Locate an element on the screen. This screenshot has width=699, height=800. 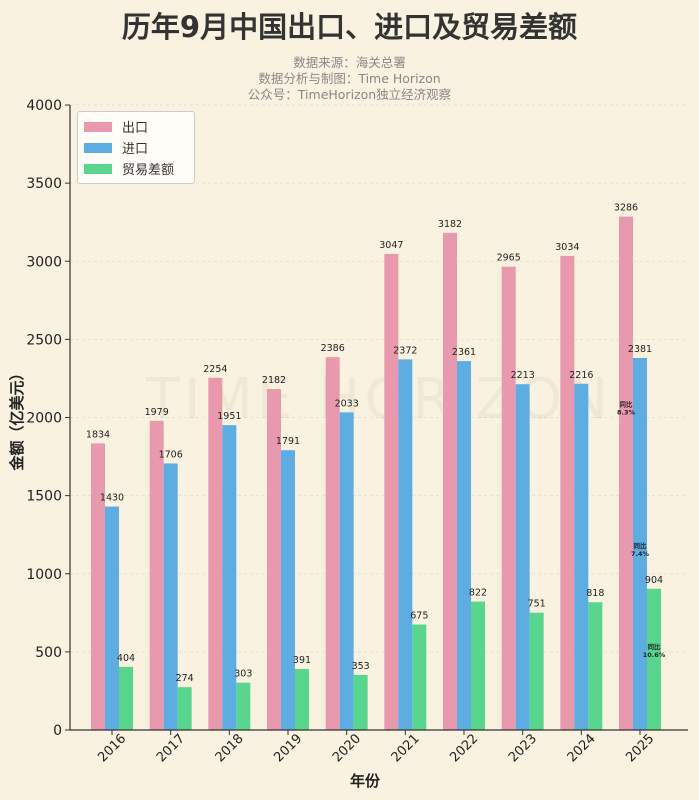
data-label: 1951 is located at coordinates (229, 416).